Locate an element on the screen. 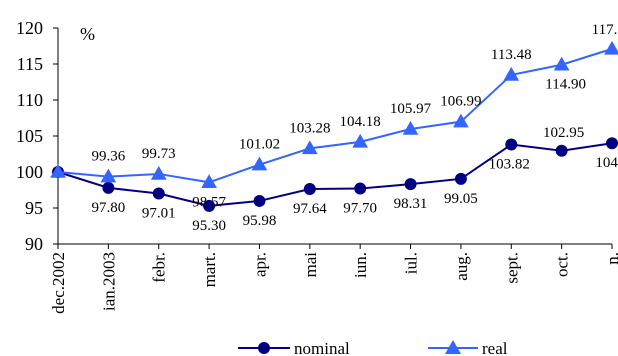 This screenshot has height=356, width=618. data-label-real: 98.57 is located at coordinates (209, 202).